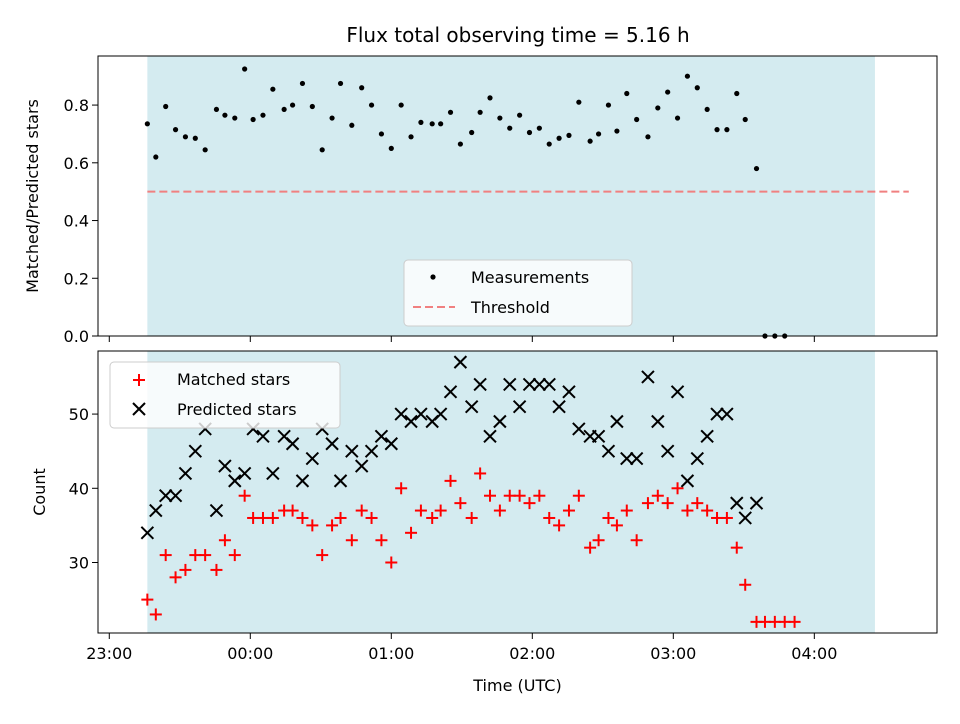 The width and height of the screenshot is (960, 724). What do you see at coordinates (517, 35) in the screenshot?
I see `chart-title: Flux total observing time = 5.16 h` at bounding box center [517, 35].